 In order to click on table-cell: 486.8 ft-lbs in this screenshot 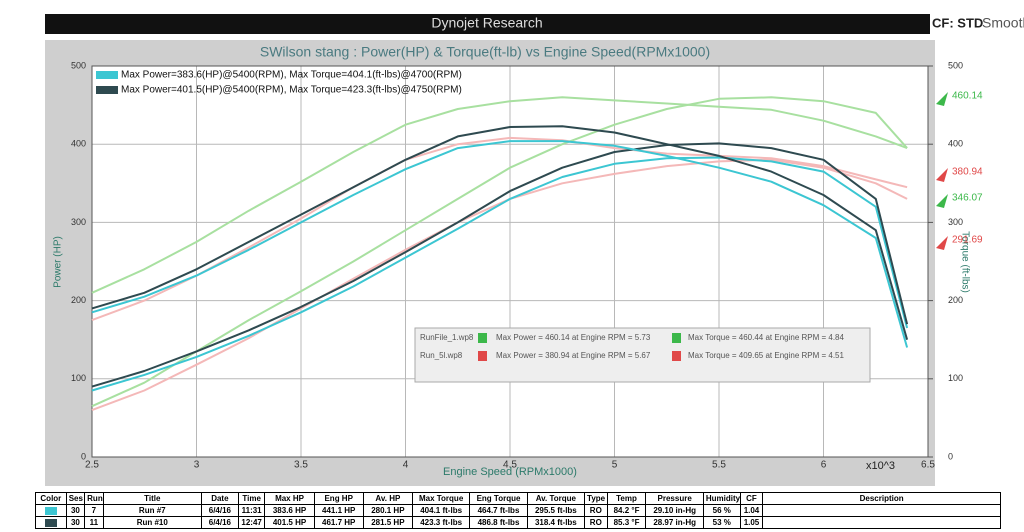, I will do `click(498, 522)`.